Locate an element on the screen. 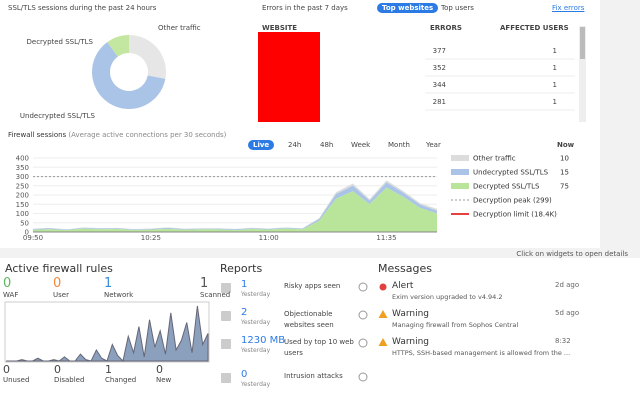  rule-label: Disabled is located at coordinates (69, 380).